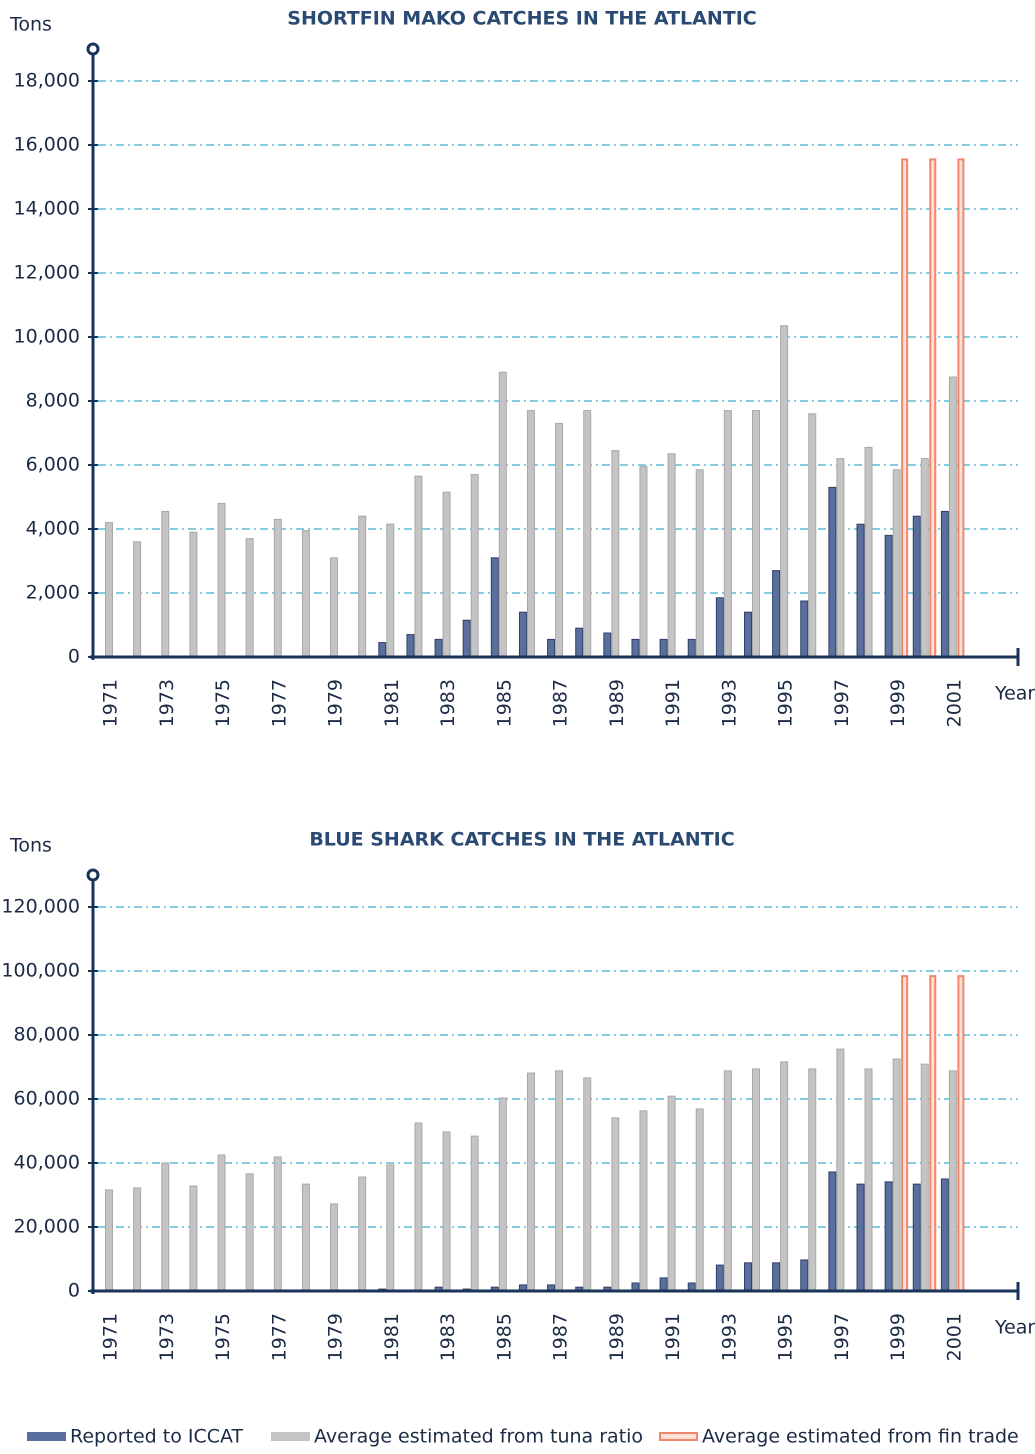  What do you see at coordinates (673, 1337) in the screenshot?
I see `x-tick-label: 1991` at bounding box center [673, 1337].